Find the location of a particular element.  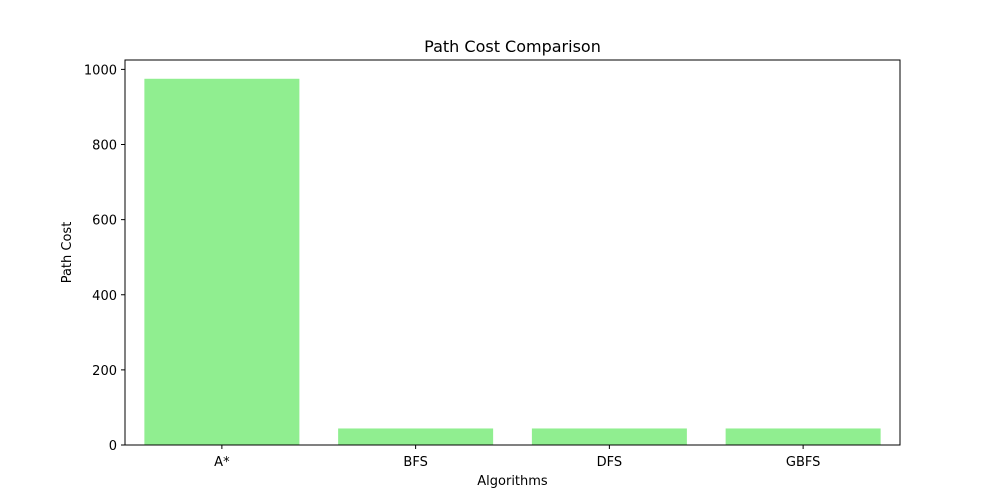

bar-dfs is located at coordinates (609, 436).